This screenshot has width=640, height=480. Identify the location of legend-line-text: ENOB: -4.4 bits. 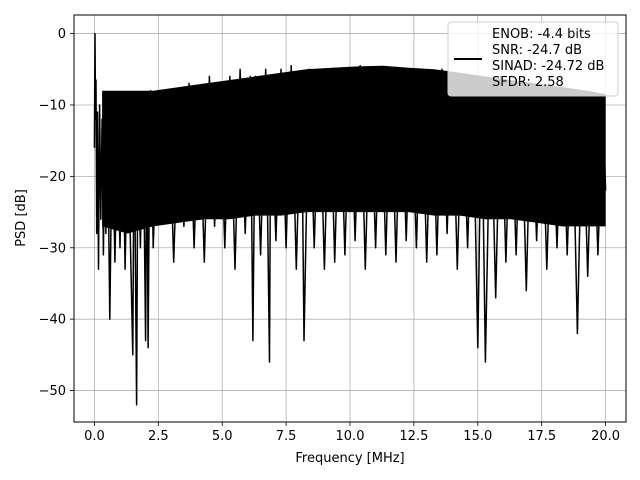
(541, 34).